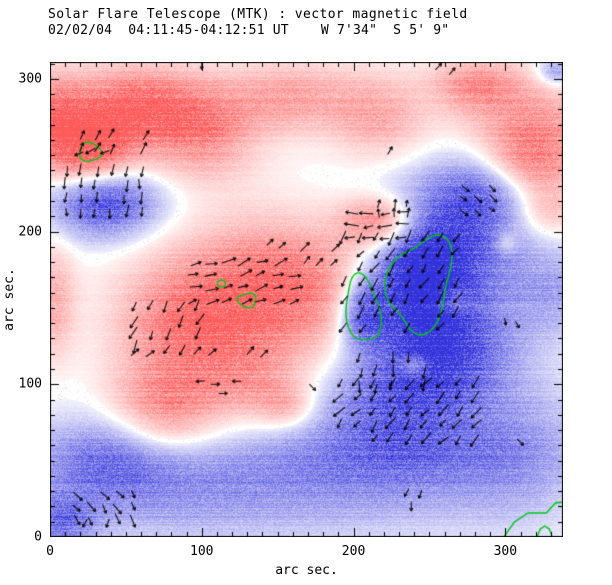 The width and height of the screenshot is (612, 585). What do you see at coordinates (304, 552) in the screenshot?
I see `x-axis-tick-labels: 0 100 200 300` at bounding box center [304, 552].